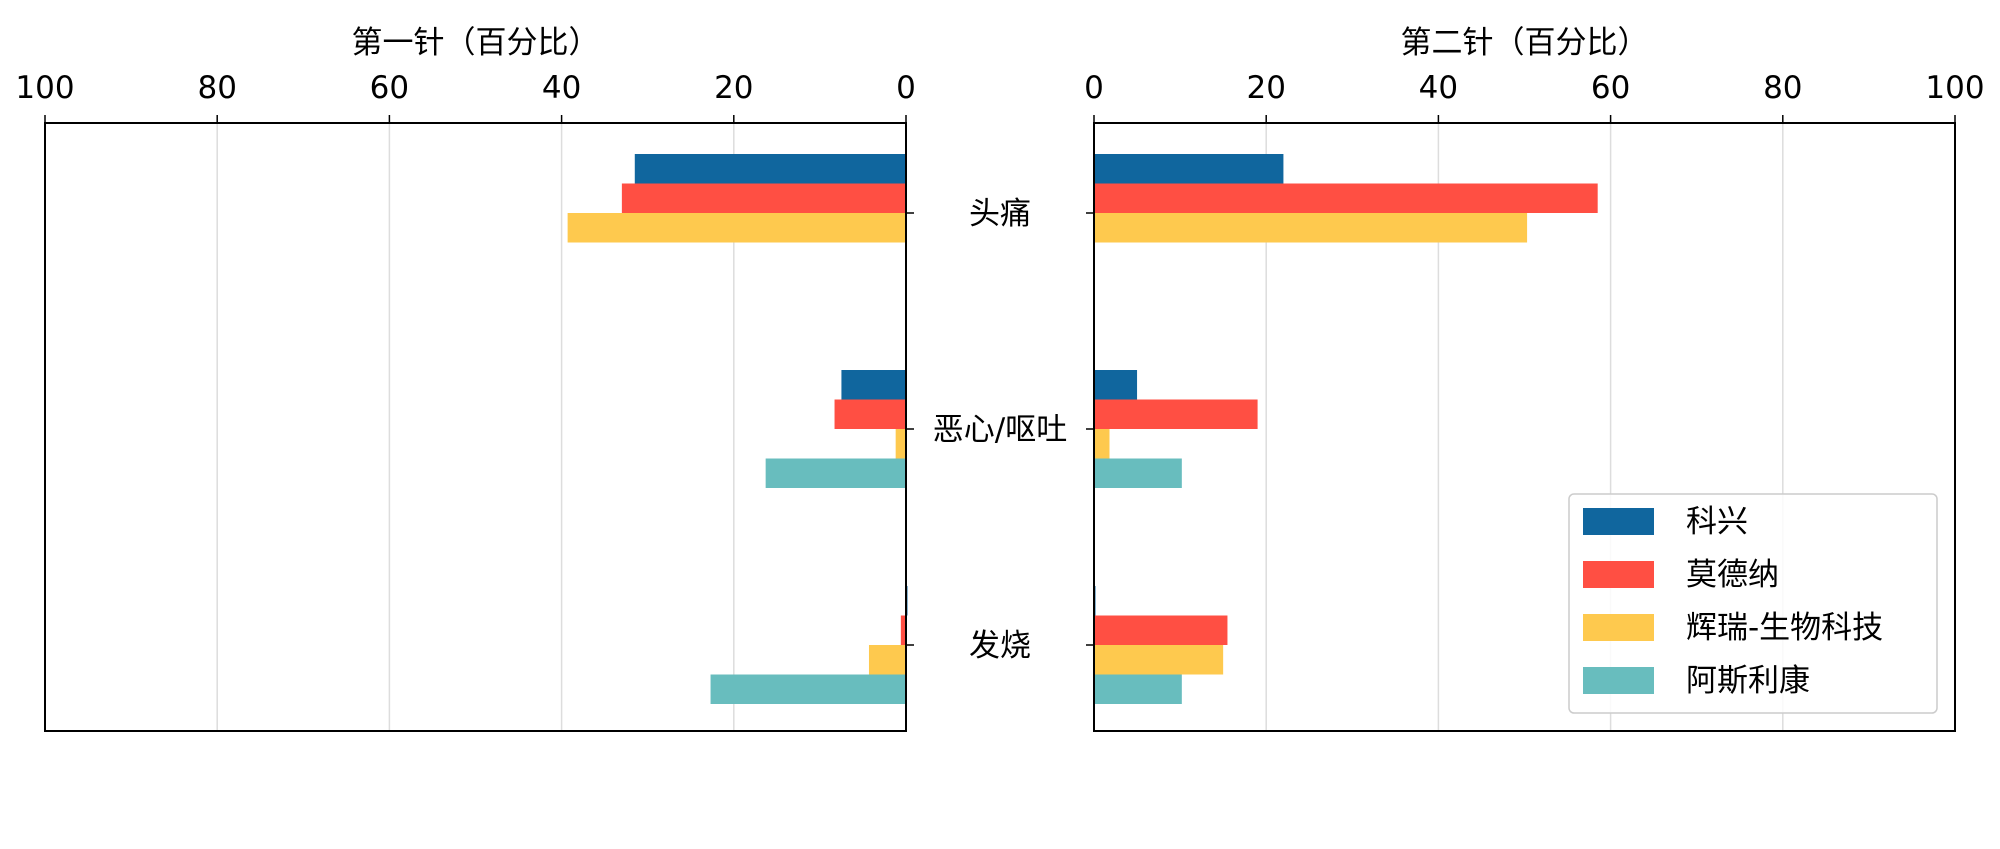 Image resolution: width=2000 pixels, height=849 pixels. I want to click on xtick-label-2-0: 0, so click(1094, 88).